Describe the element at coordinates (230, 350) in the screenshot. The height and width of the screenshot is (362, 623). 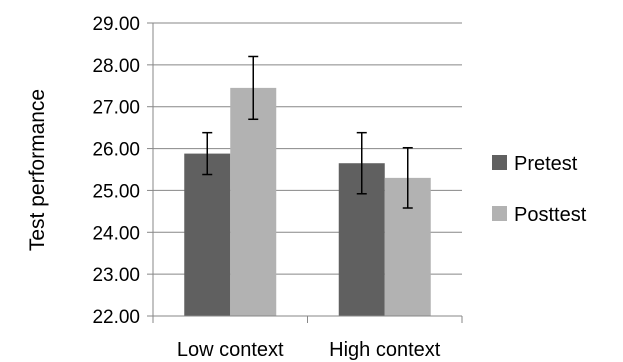
I see `x-category-label: Low context` at that location.